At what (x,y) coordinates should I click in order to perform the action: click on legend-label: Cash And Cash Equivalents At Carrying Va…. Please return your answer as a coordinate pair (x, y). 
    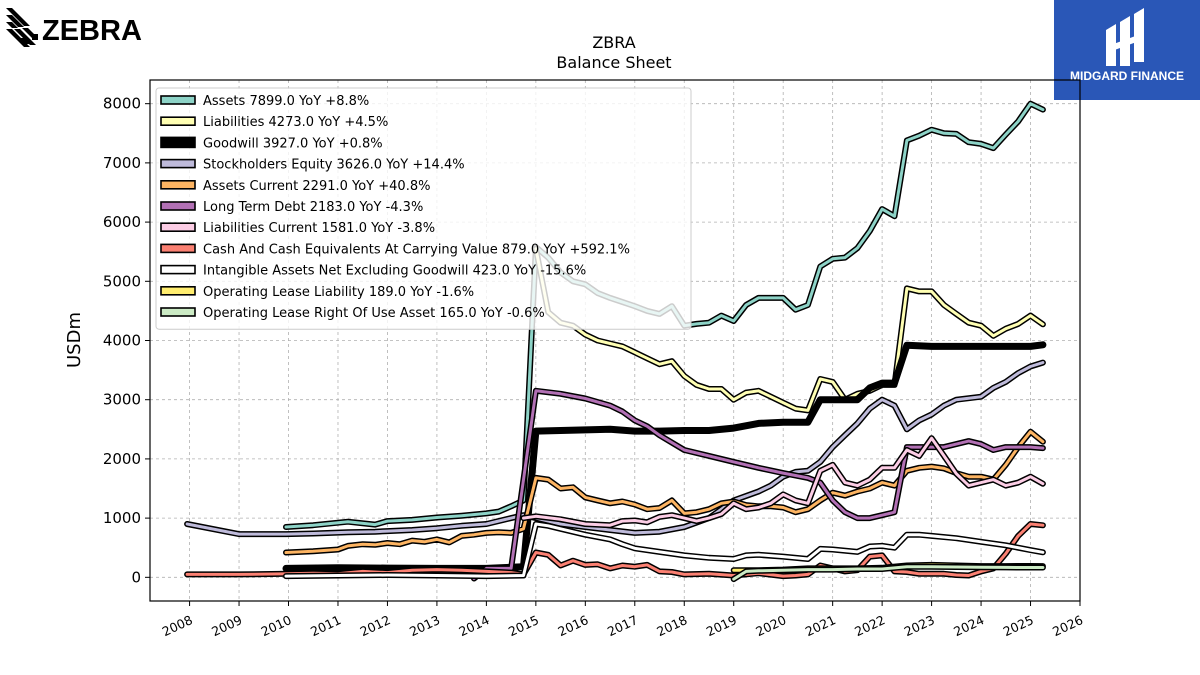
    Looking at the image, I should click on (416, 249).